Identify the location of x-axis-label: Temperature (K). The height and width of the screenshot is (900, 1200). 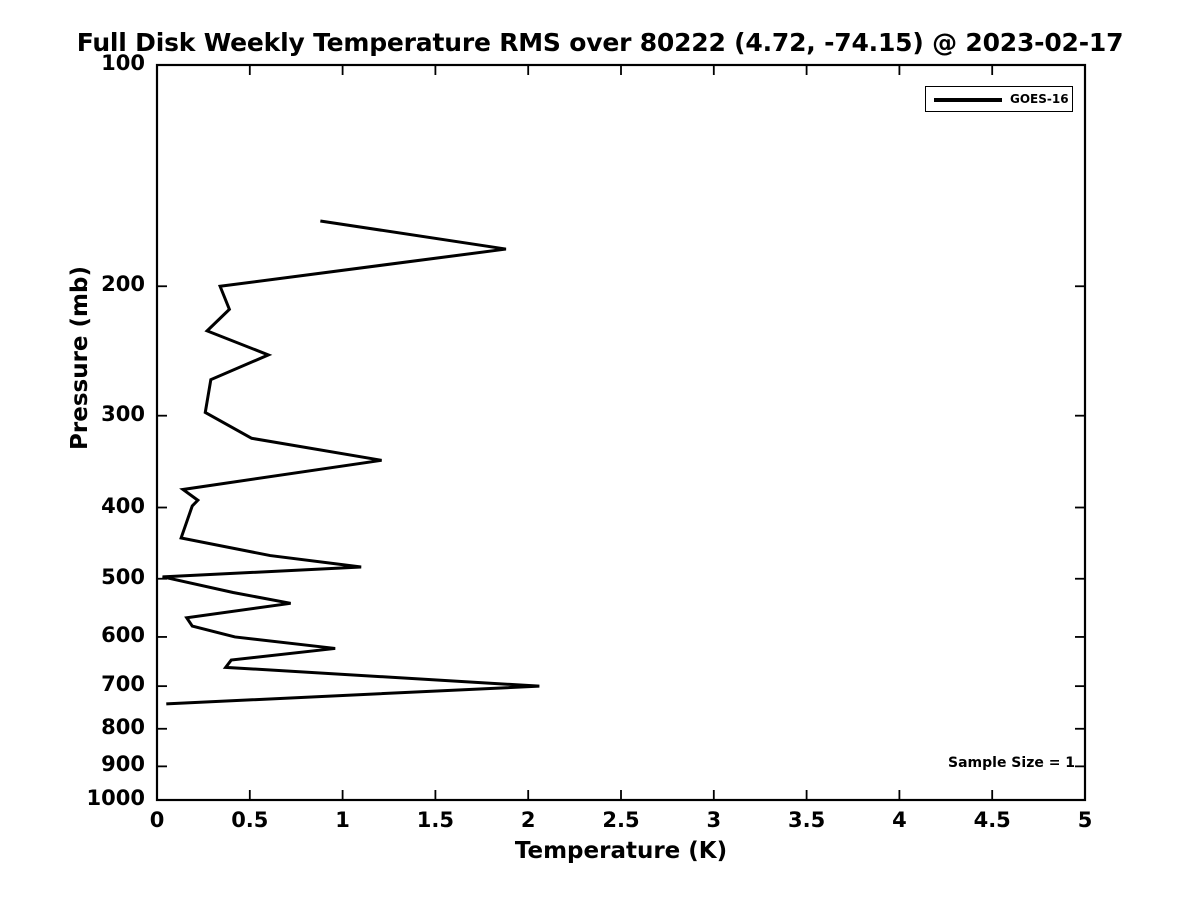
(621, 851).